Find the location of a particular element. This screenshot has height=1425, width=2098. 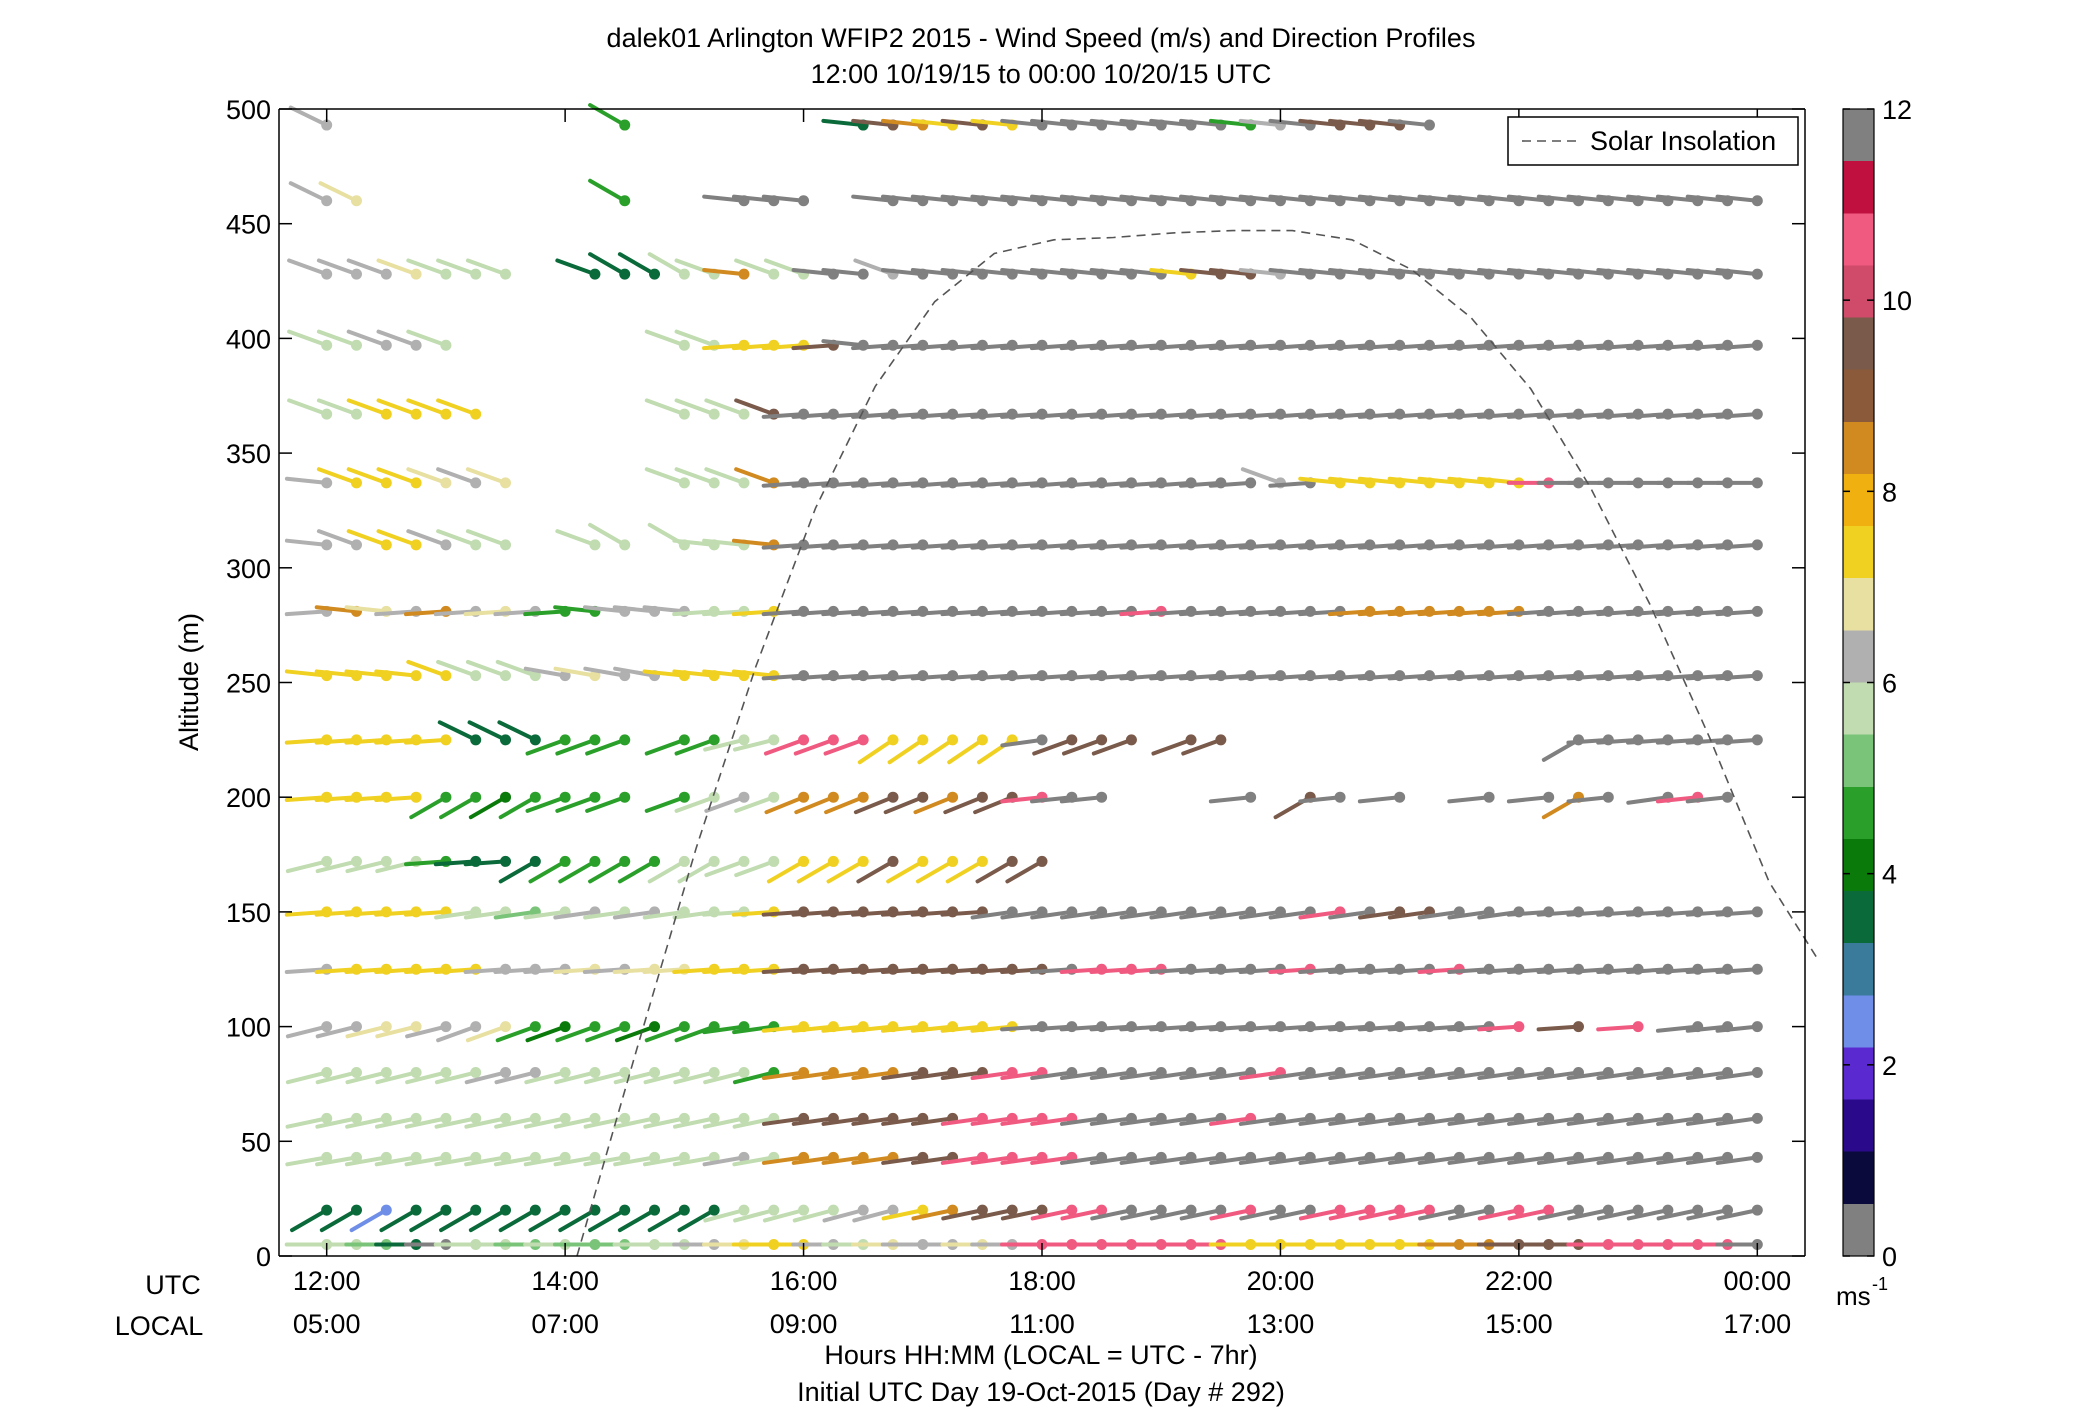

legend-label: Solar Insolation is located at coordinates (1683, 141).